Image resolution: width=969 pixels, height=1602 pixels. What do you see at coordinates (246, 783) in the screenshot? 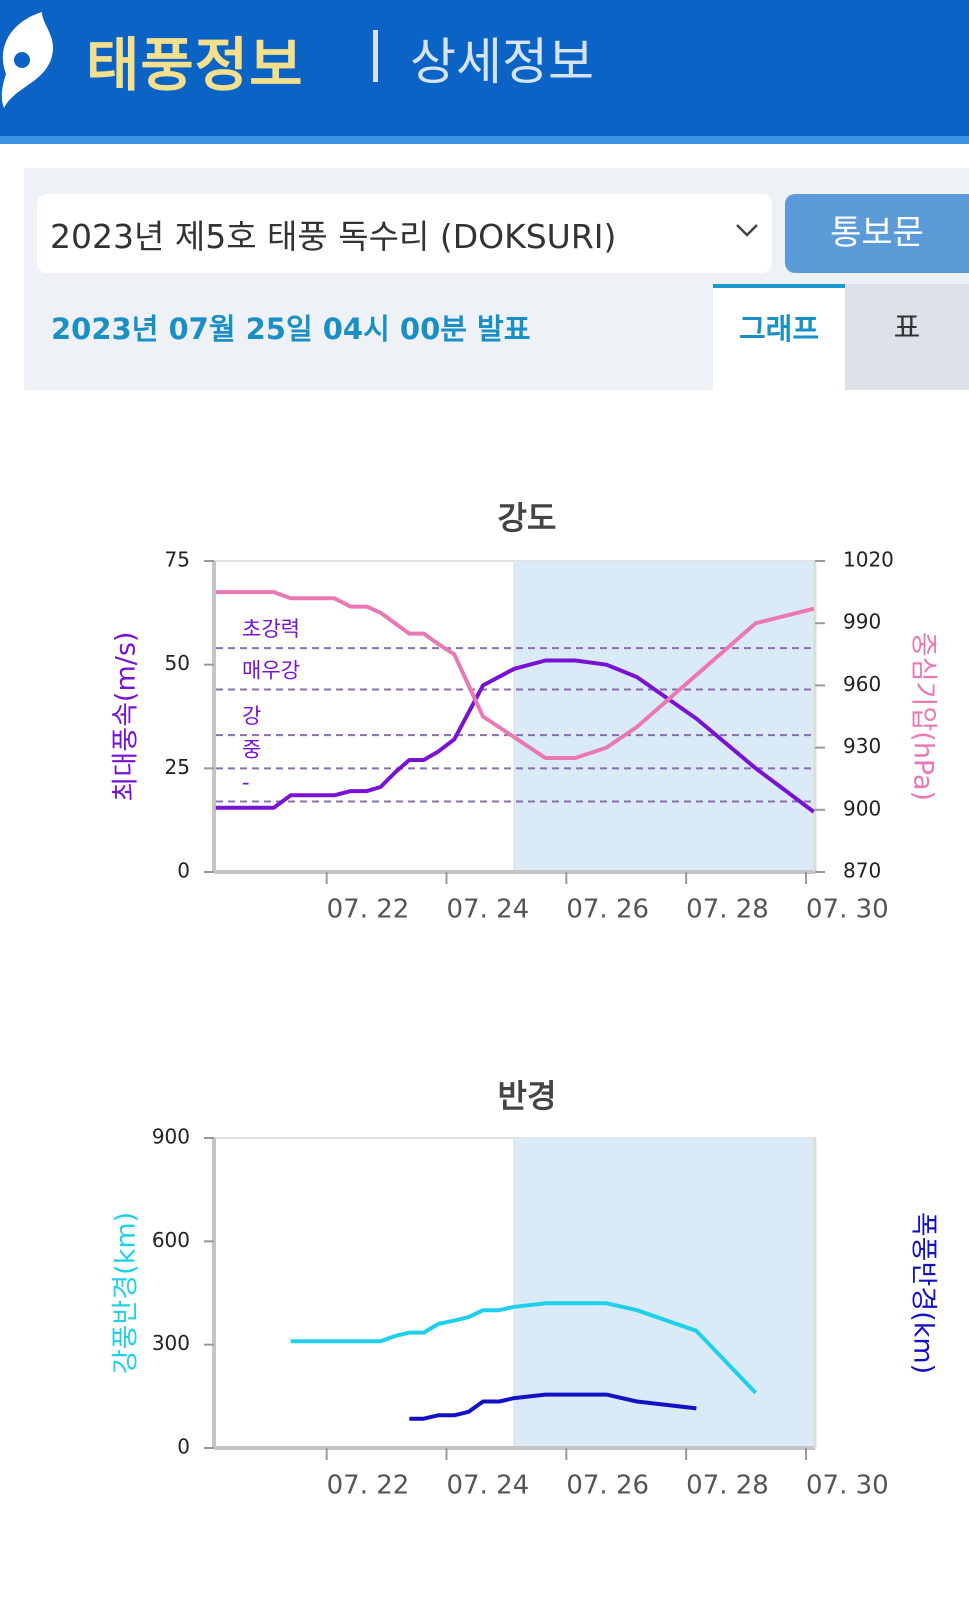
I see `threshold-label: -` at bounding box center [246, 783].